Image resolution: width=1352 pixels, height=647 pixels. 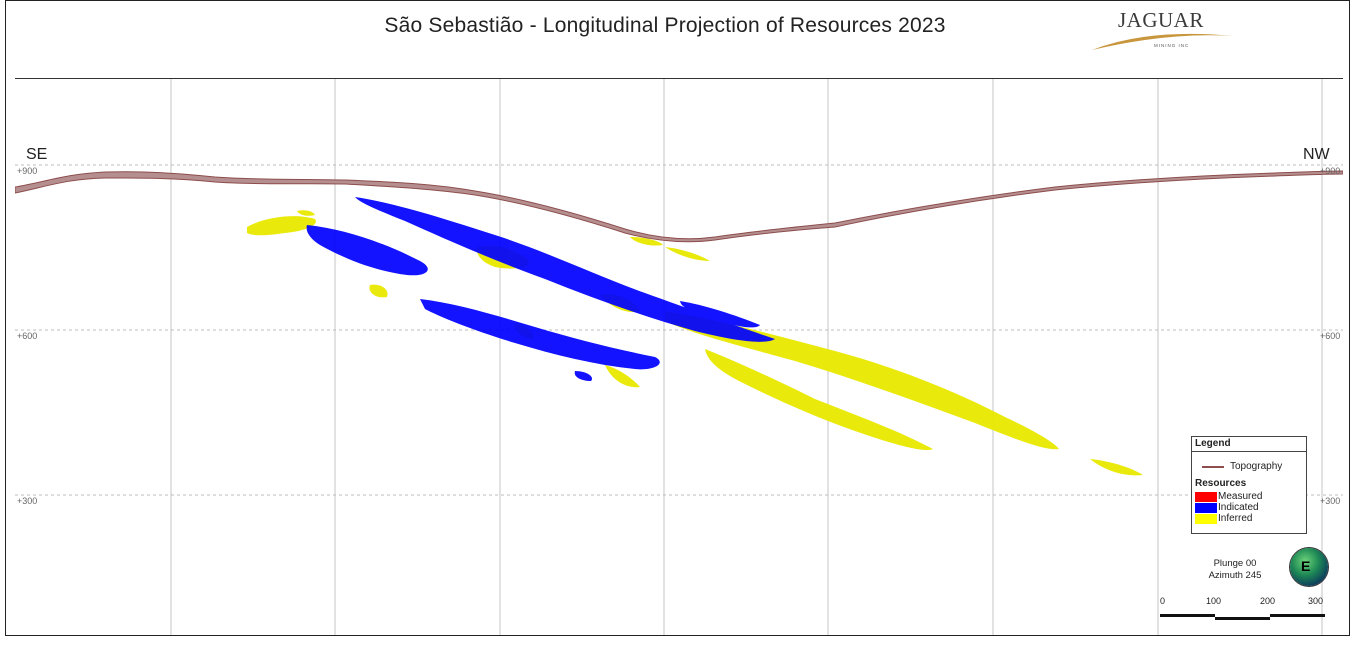 I want to click on compass-globe-icon: E, so click(x=1309, y=567).